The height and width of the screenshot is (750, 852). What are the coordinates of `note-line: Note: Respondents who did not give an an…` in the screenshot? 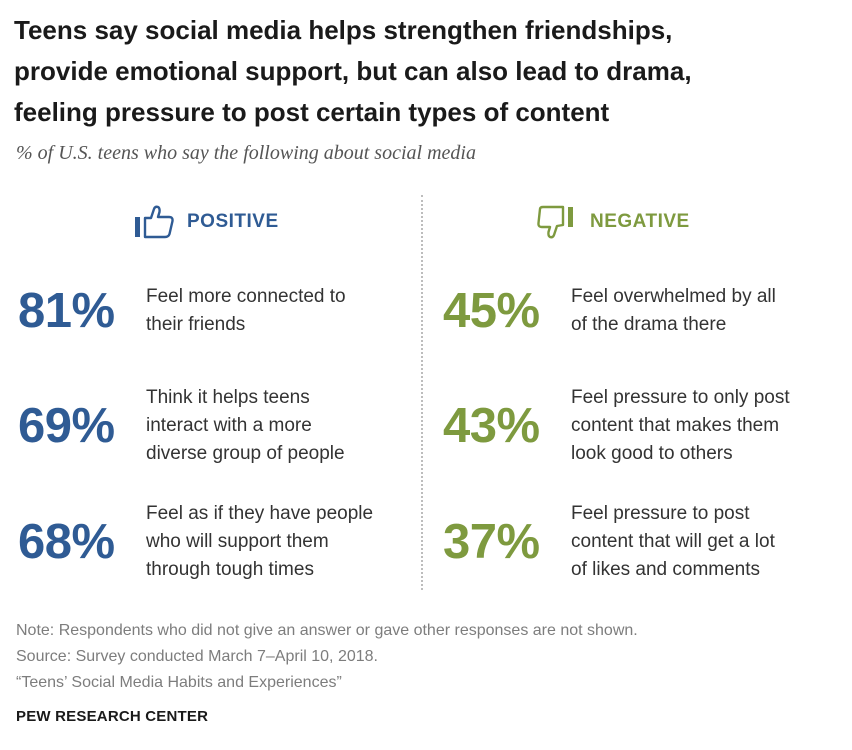 It's located at (327, 630).